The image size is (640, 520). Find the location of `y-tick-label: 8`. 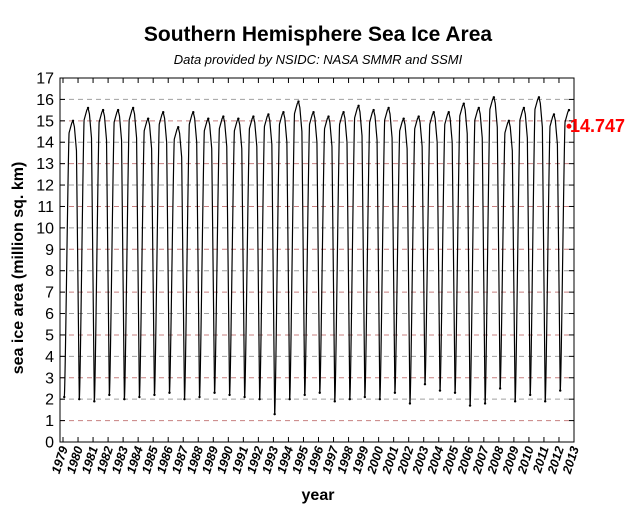

y-tick-label: 8 is located at coordinates (49, 271).